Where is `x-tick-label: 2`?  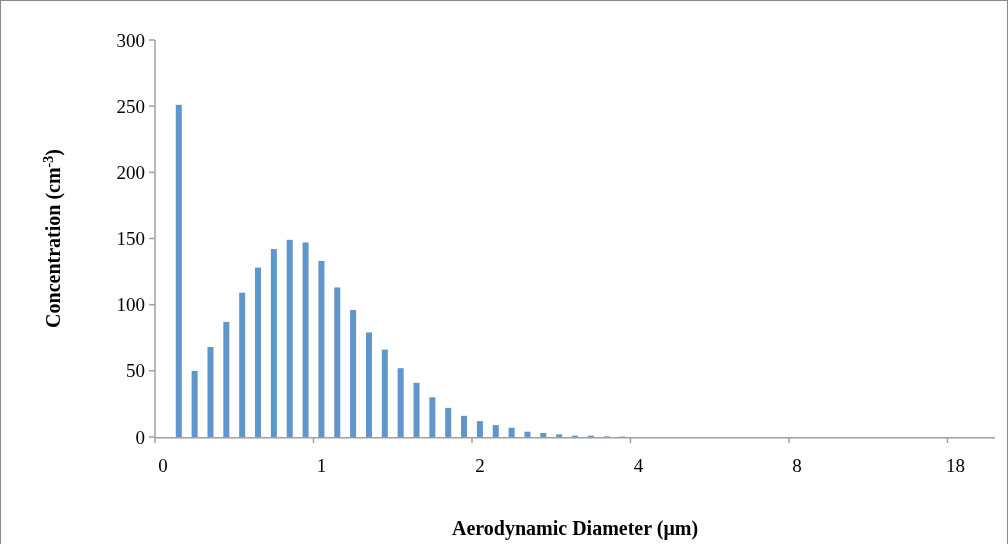
x-tick-label: 2 is located at coordinates (480, 465).